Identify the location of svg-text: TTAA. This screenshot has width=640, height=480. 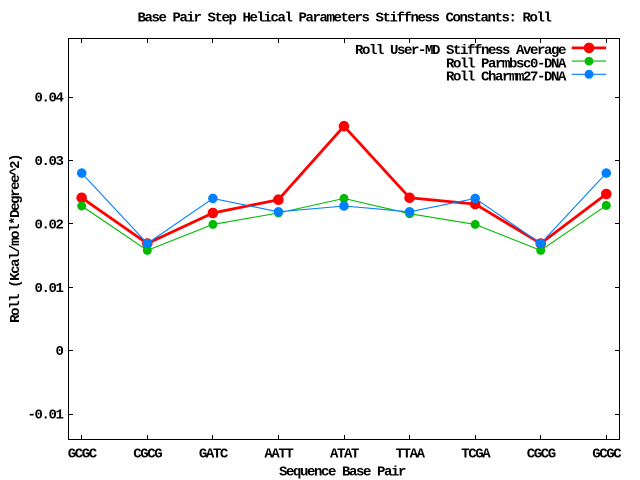
(411, 454).